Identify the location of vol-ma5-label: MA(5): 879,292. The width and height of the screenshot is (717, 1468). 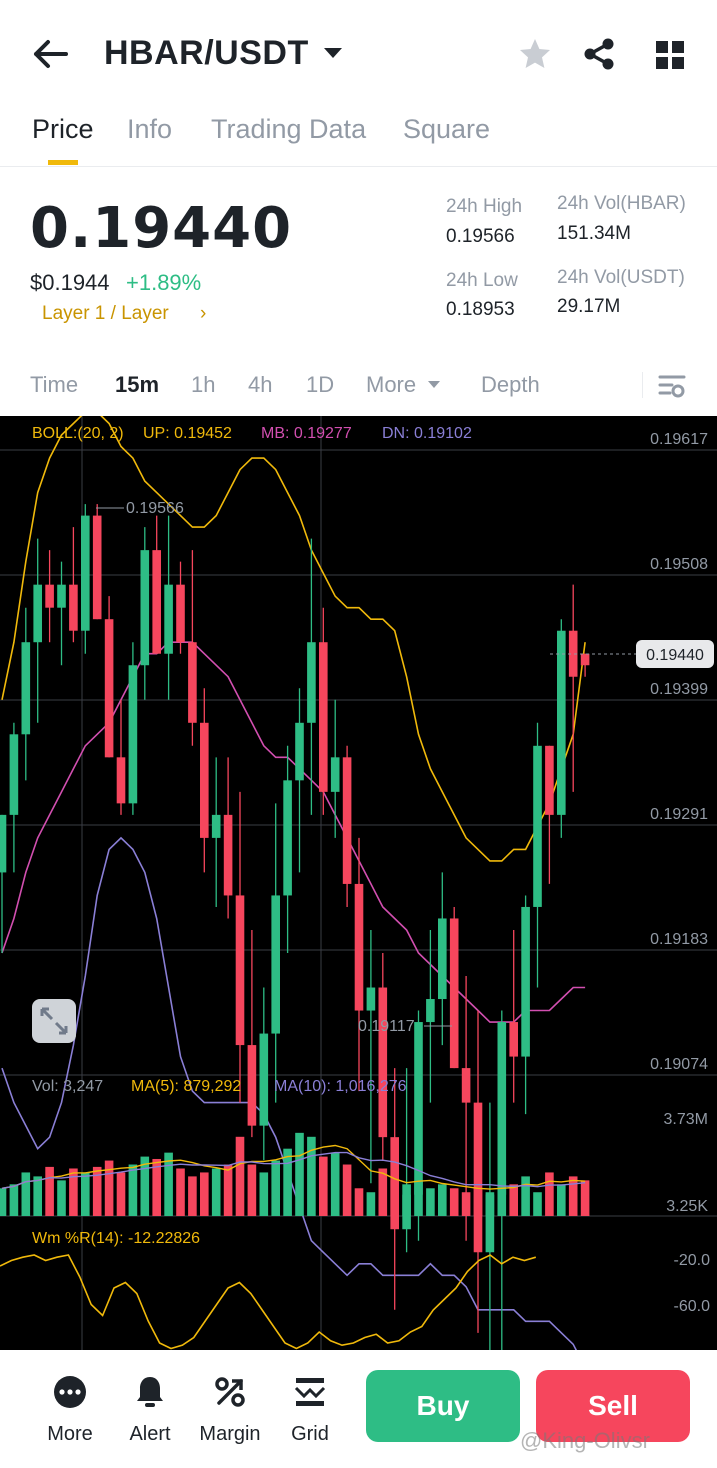
(186, 1086).